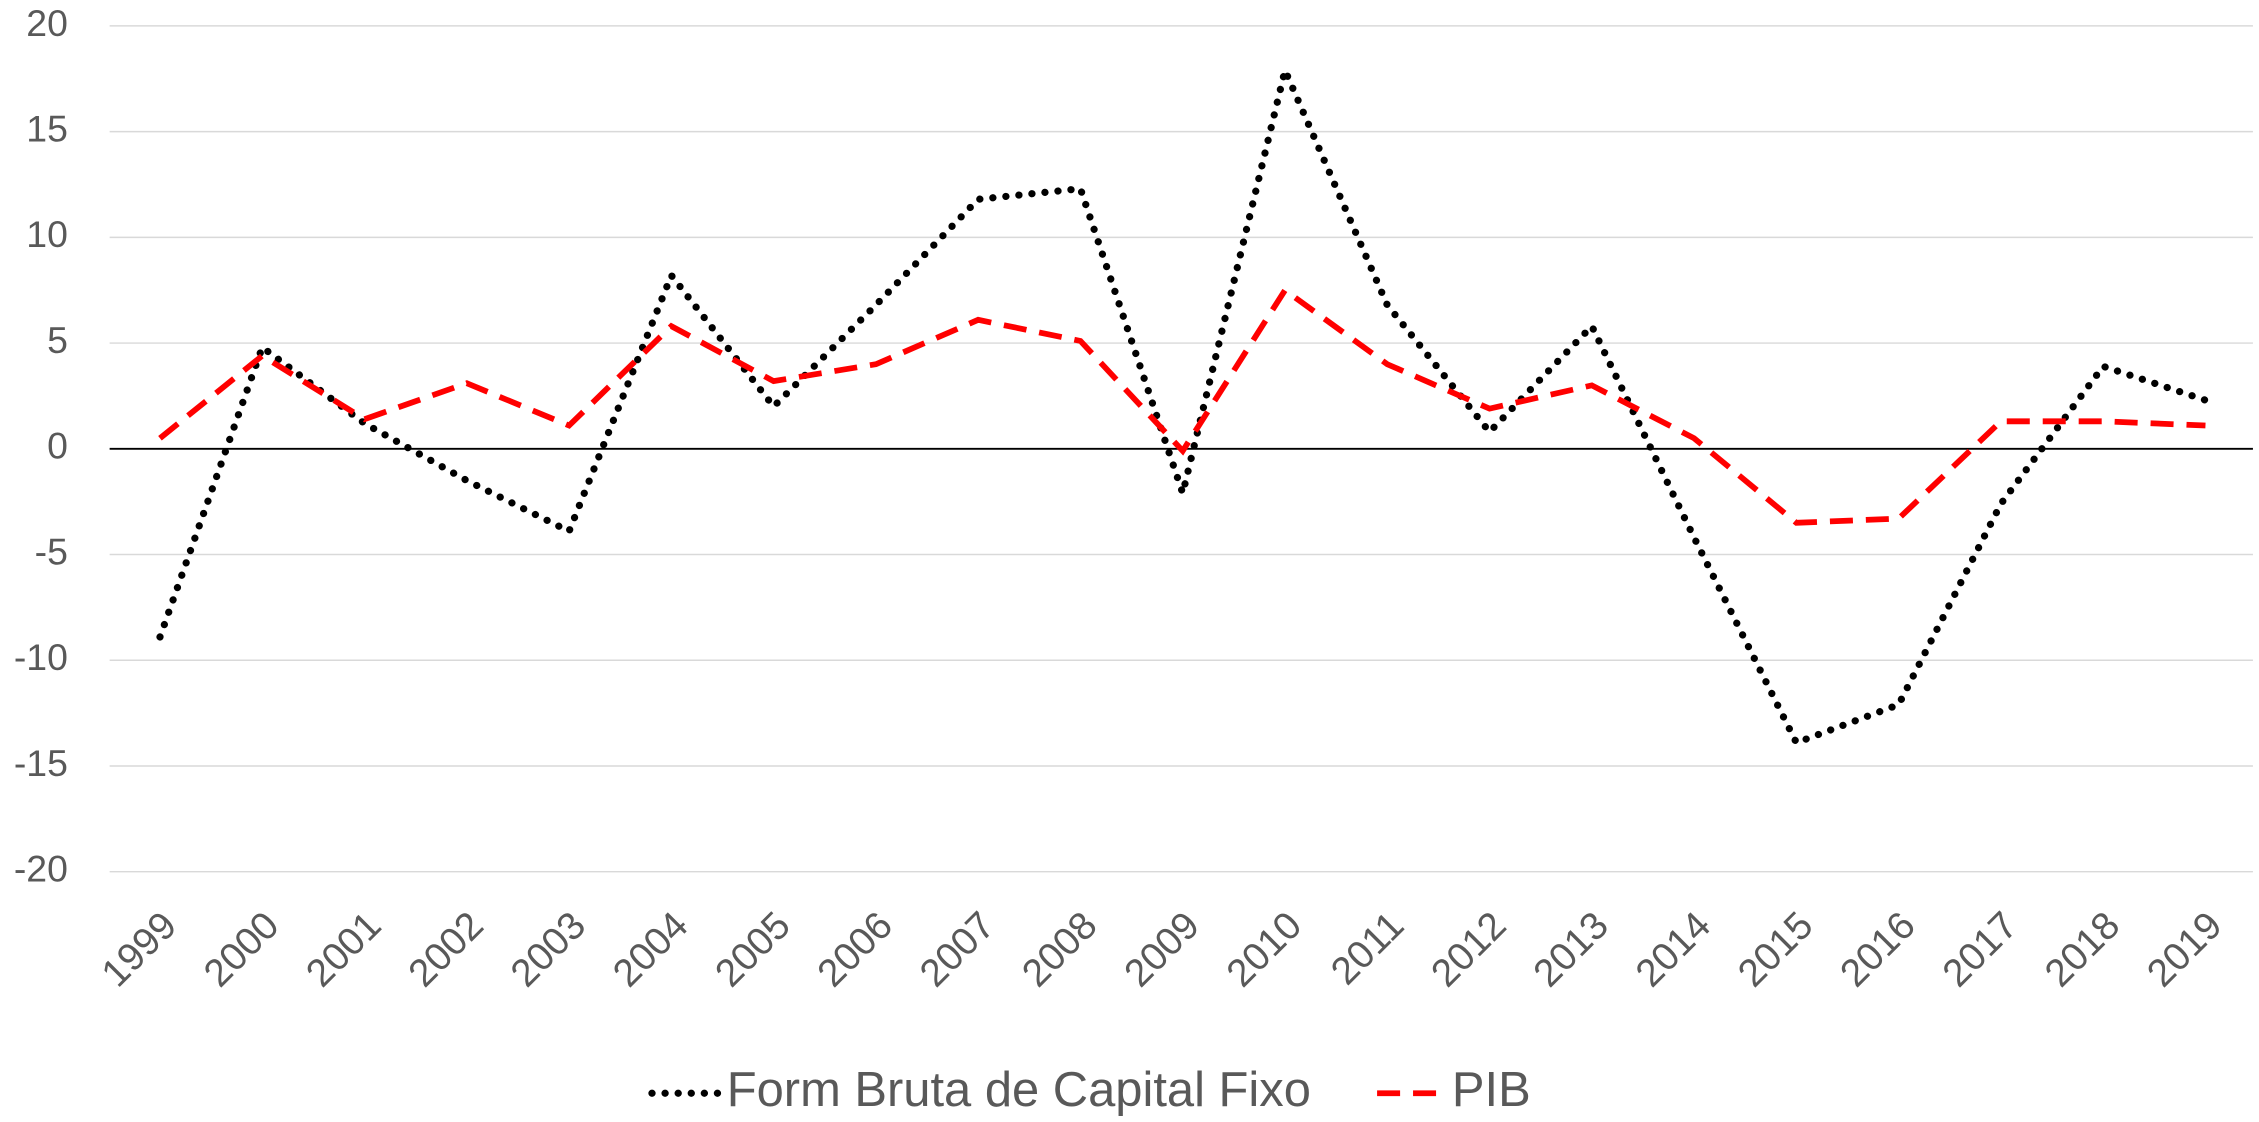  I want to click on y-tick-label: 15, so click(47, 128).